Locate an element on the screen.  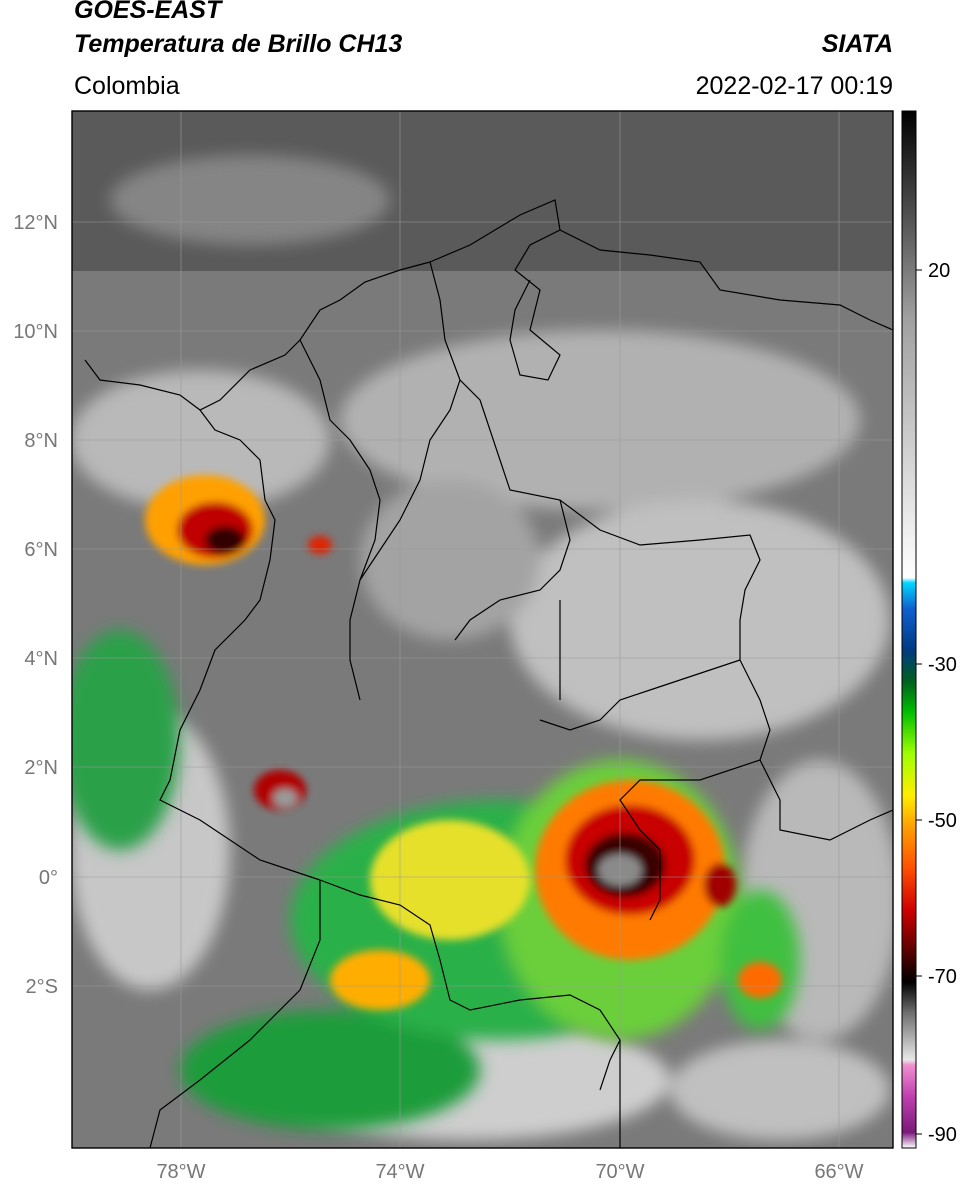
timestamp-label: 2022-02-17 00:19 is located at coordinates (794, 86).